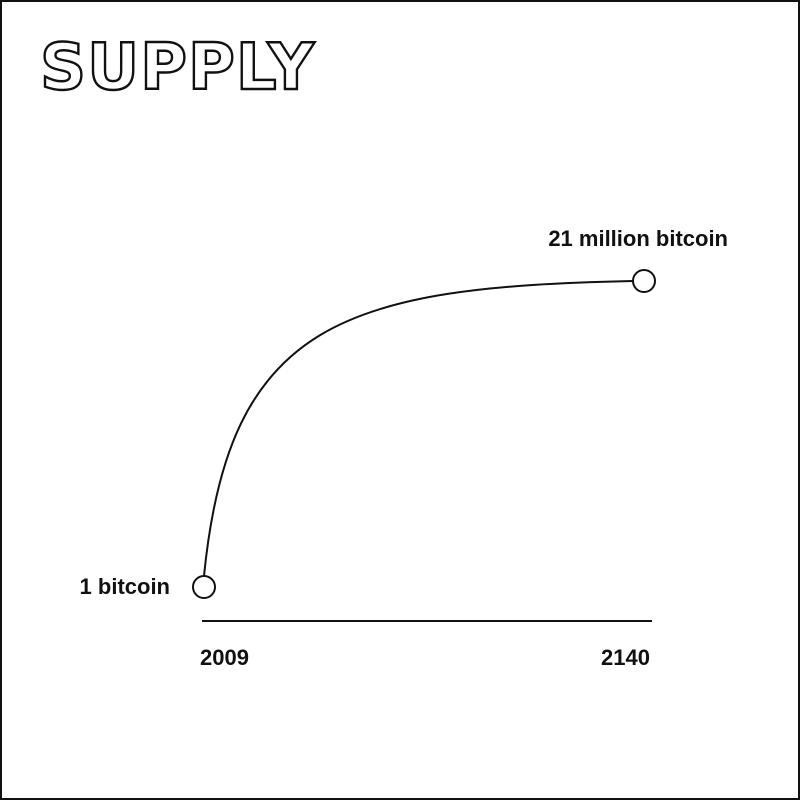 The width and height of the screenshot is (800, 800). What do you see at coordinates (625, 657) in the screenshot?
I see `x-tick-label-end: 2140` at bounding box center [625, 657].